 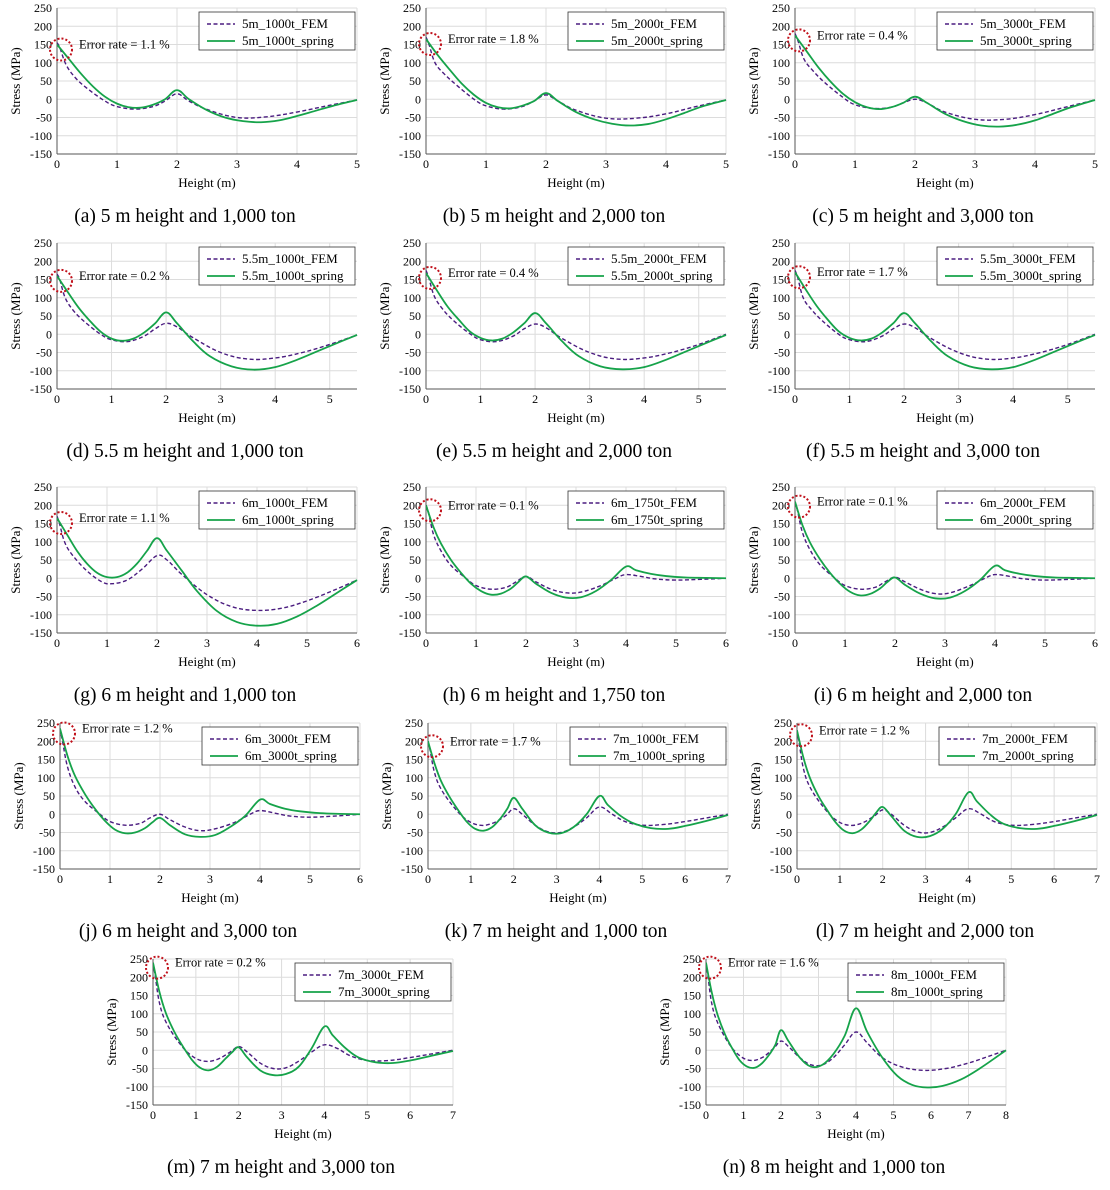 I want to click on legend: 5.5m_2000t_FEM 5.5m_2000t_spring, so click(x=646, y=266).